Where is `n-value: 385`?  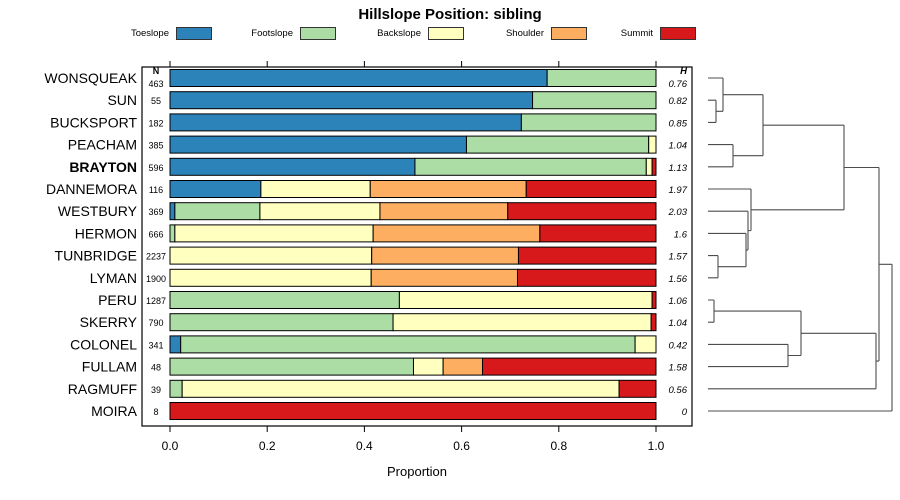 n-value: 385 is located at coordinates (155, 146).